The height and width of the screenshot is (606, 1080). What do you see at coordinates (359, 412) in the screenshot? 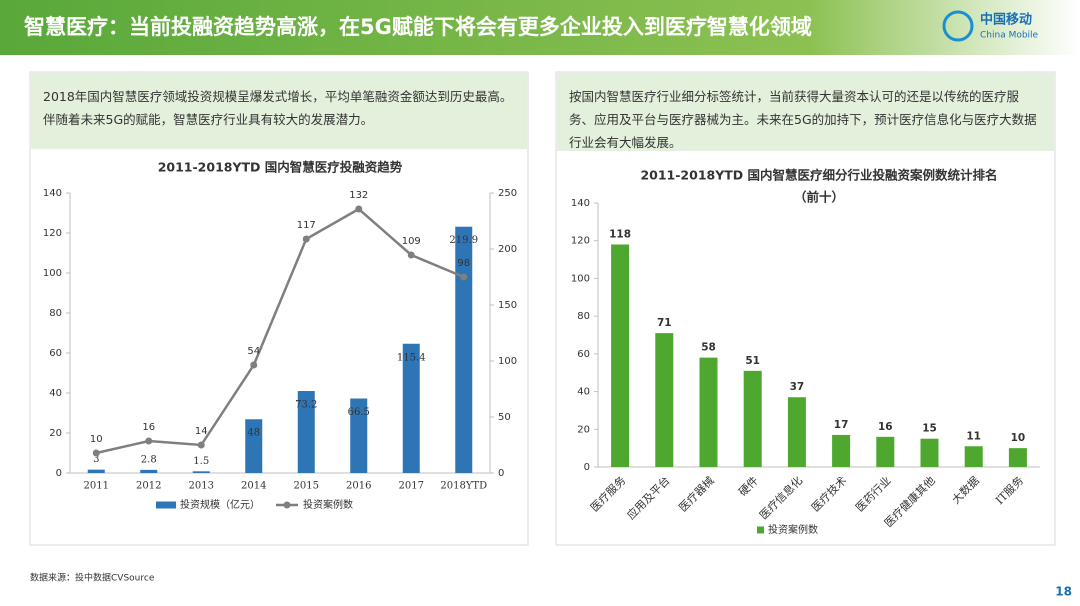
I see `value-label: 66.5` at bounding box center [359, 412].